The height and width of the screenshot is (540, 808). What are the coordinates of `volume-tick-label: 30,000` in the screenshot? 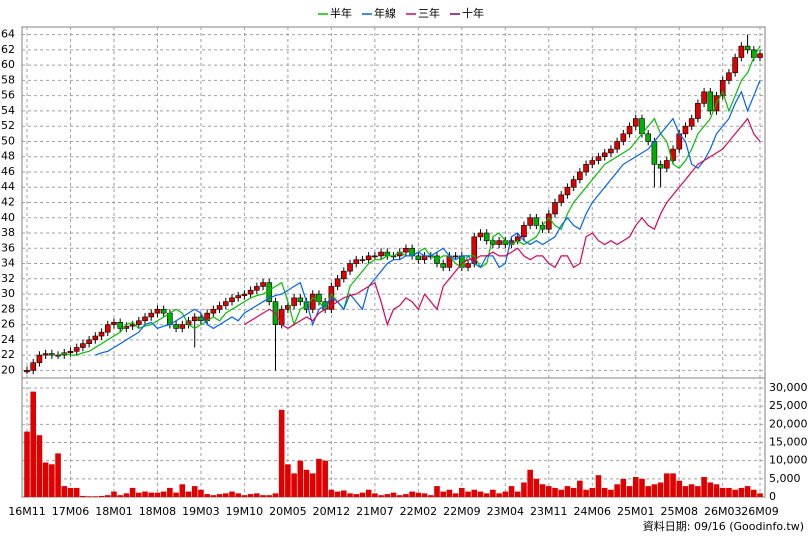 It's located at (788, 387).